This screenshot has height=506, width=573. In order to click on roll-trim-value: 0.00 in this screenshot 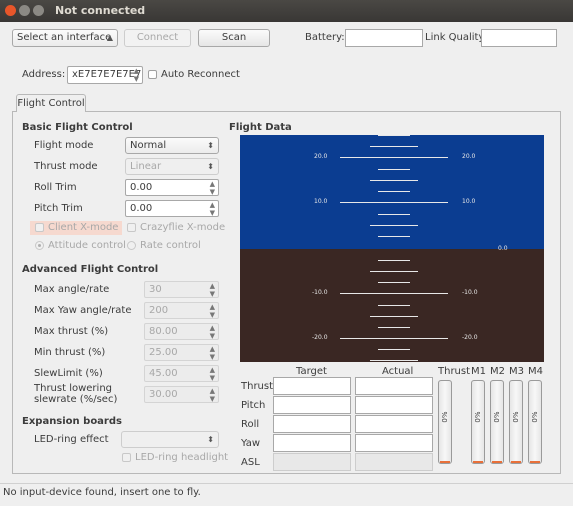, I will do `click(141, 187)`.